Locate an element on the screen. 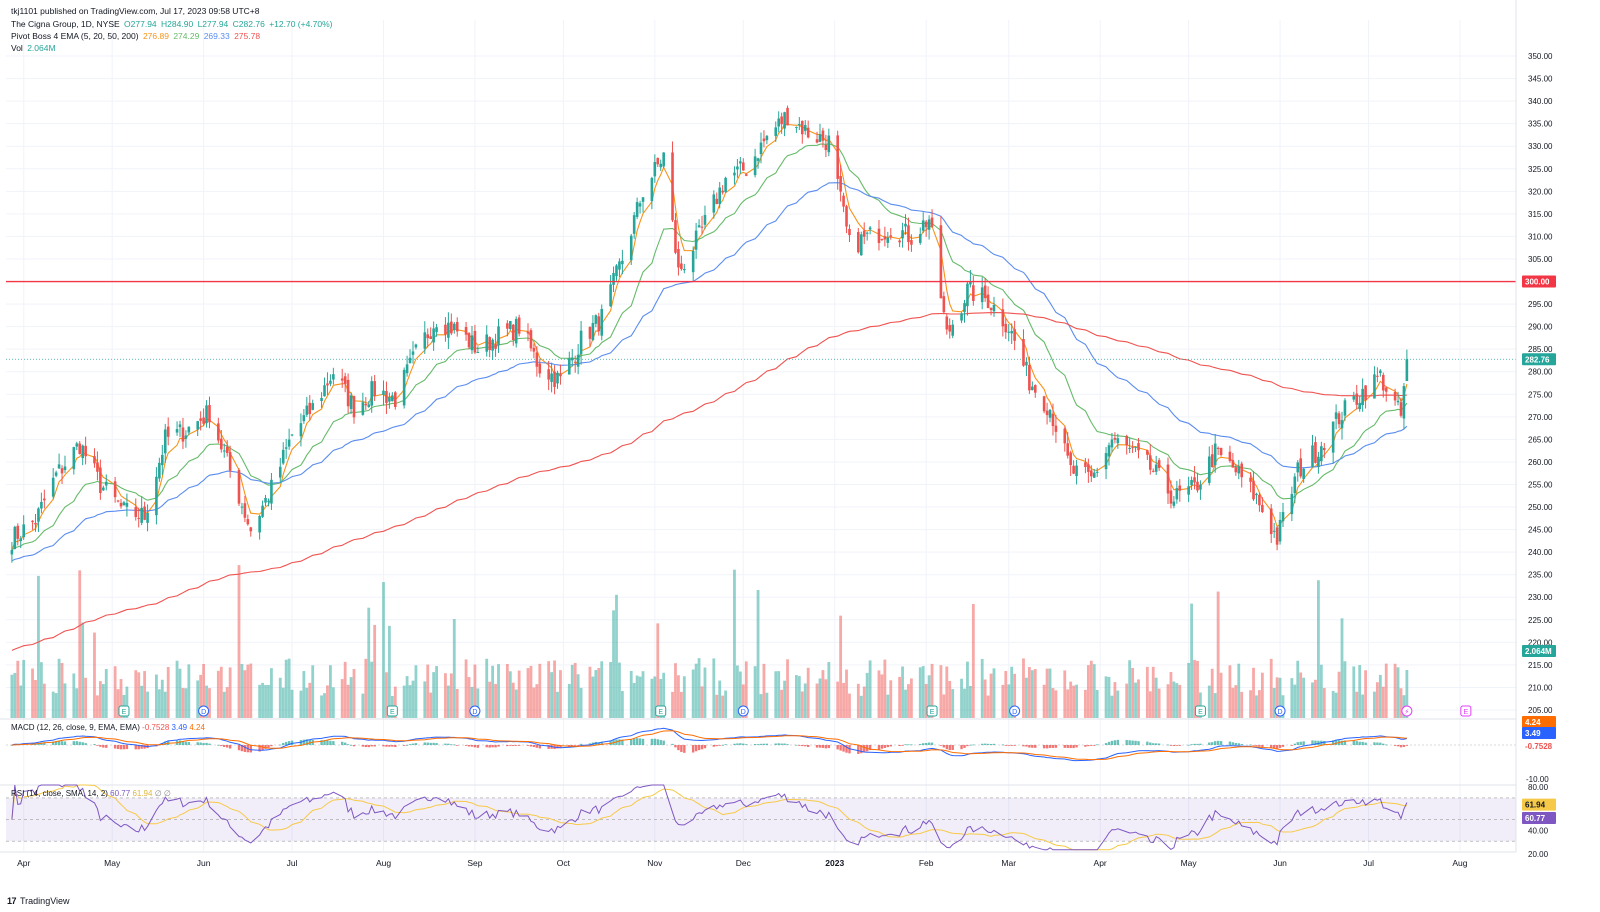 This screenshot has width=1600, height=912. event-marker-label: E is located at coordinates (392, 712).